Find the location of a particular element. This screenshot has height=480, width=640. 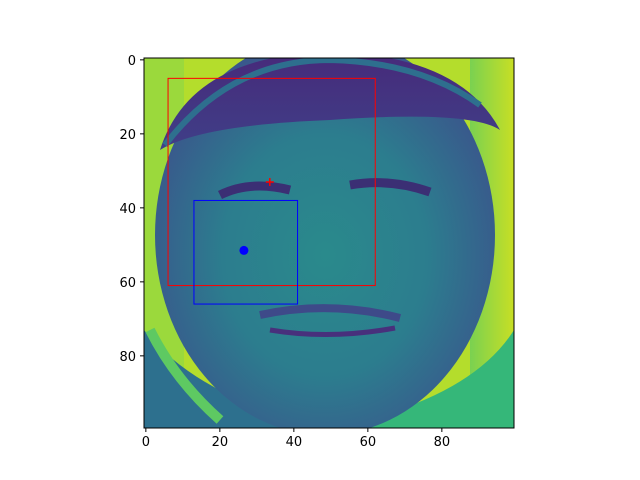

y-tick-label-80: 80 is located at coordinates (127, 357).